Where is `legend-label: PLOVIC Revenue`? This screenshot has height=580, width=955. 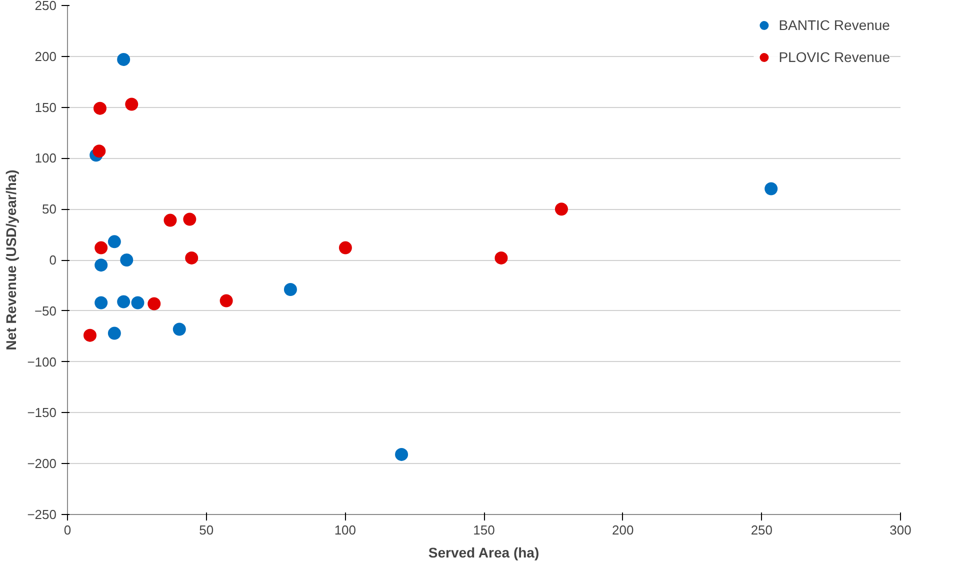 legend-label: PLOVIC Revenue is located at coordinates (834, 57).